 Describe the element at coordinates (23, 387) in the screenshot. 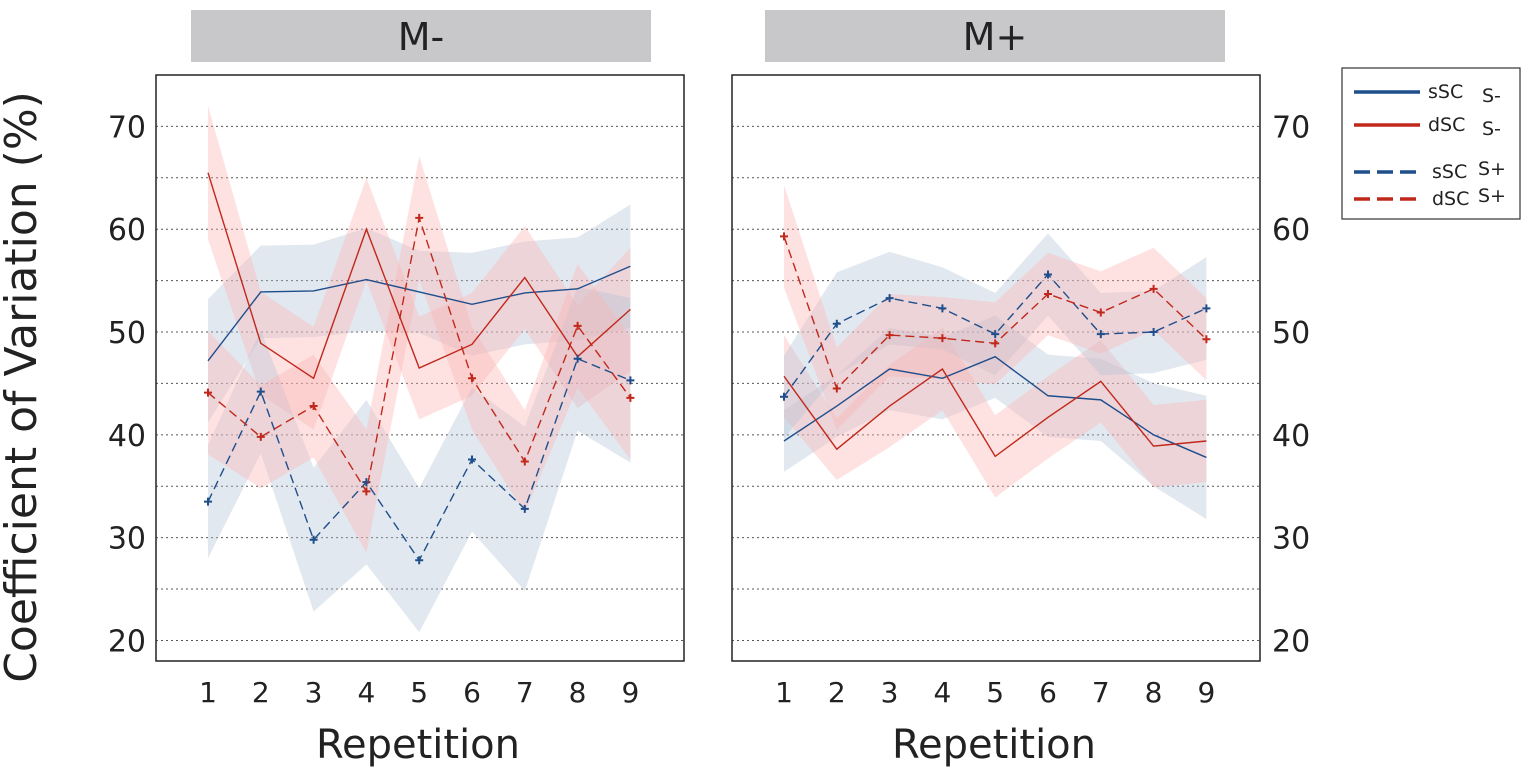

I see `y-axis-label: Coefficient of Variation (%)` at that location.